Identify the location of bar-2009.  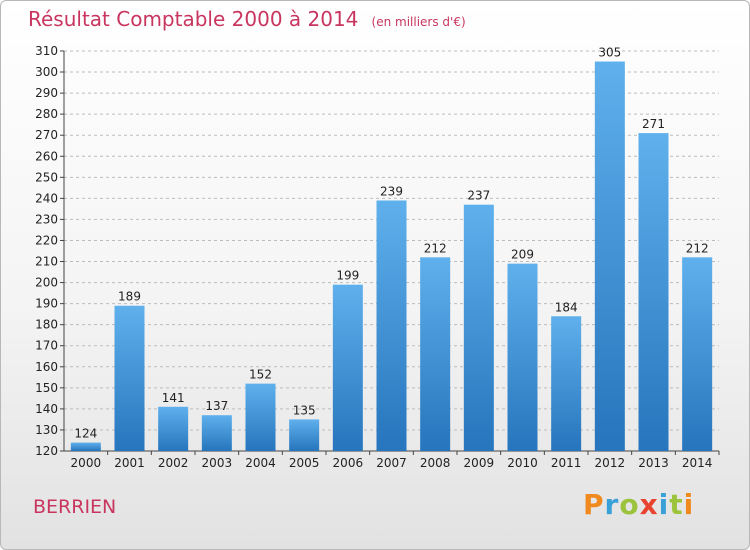
(478, 327).